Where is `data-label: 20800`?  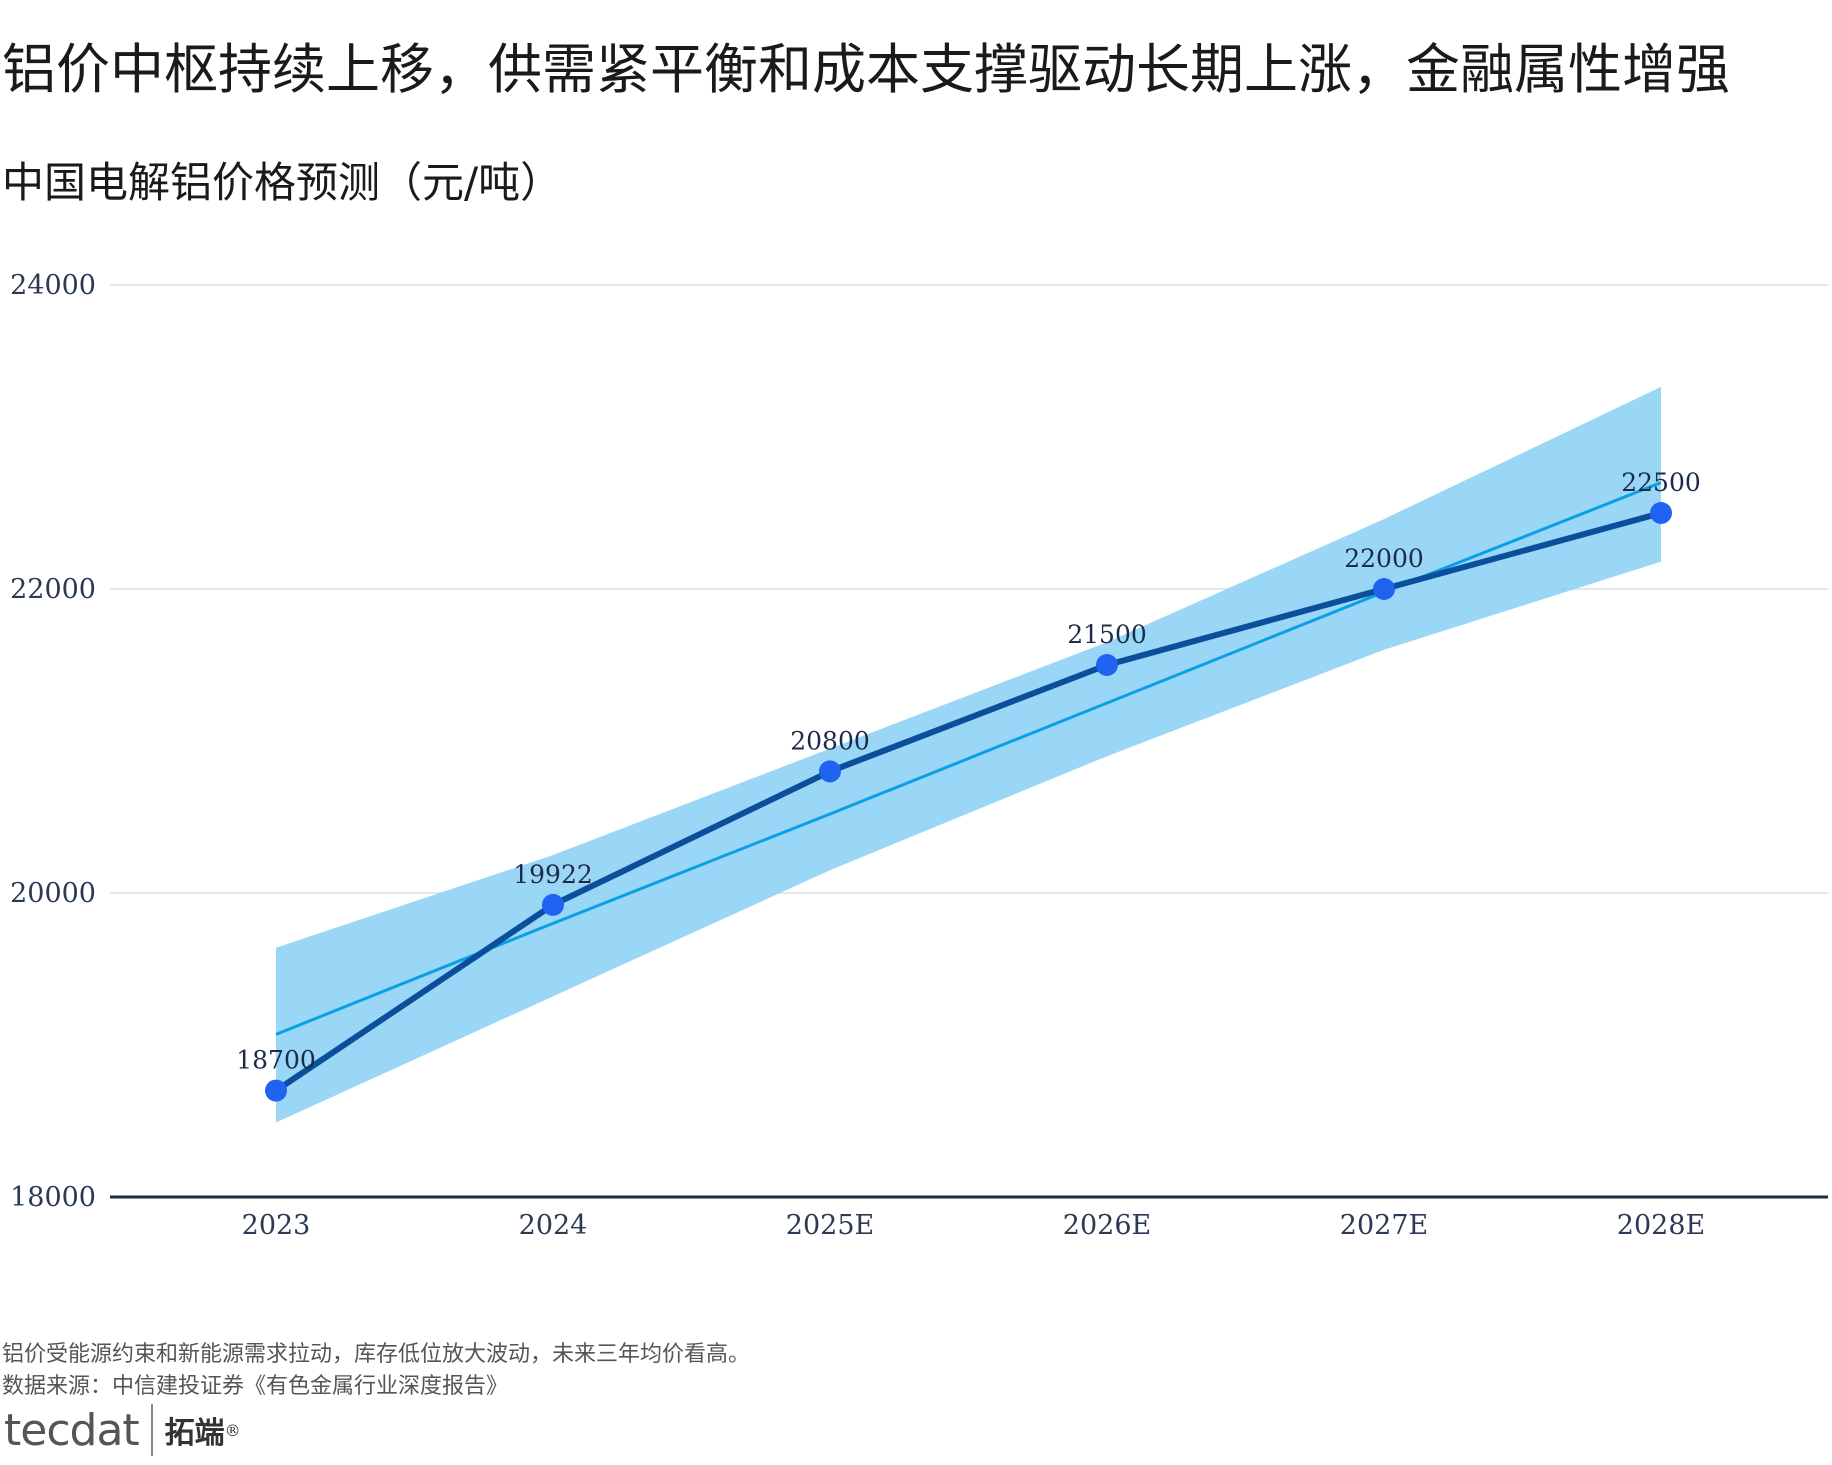 data-label: 20800 is located at coordinates (830, 740).